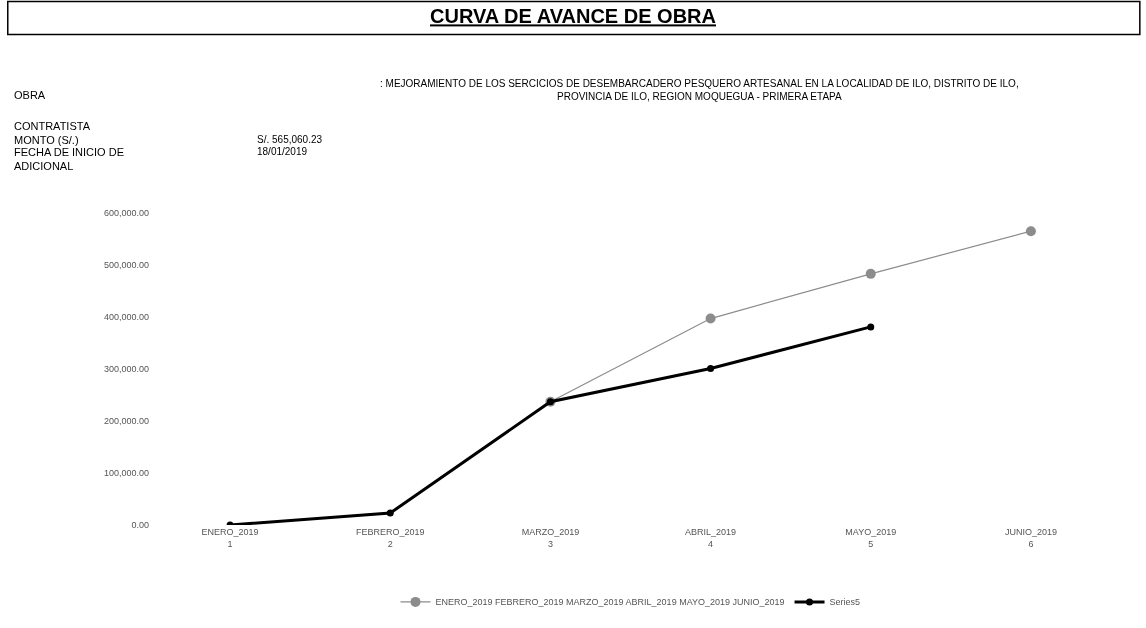  What do you see at coordinates (1030, 538) in the screenshot?
I see `x-tick-label: JUNIO_2019 6` at bounding box center [1030, 538].